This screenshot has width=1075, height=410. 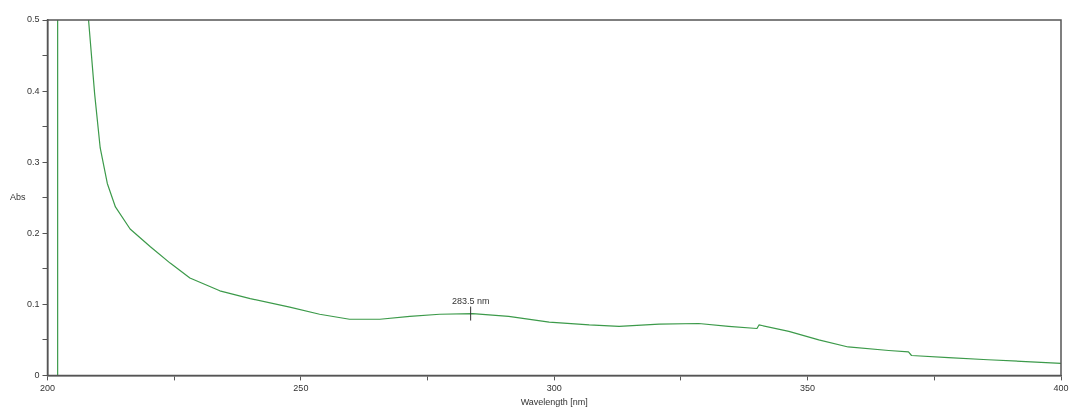 I want to click on x-axis-title: Wavelength [nm], so click(x=554, y=402).